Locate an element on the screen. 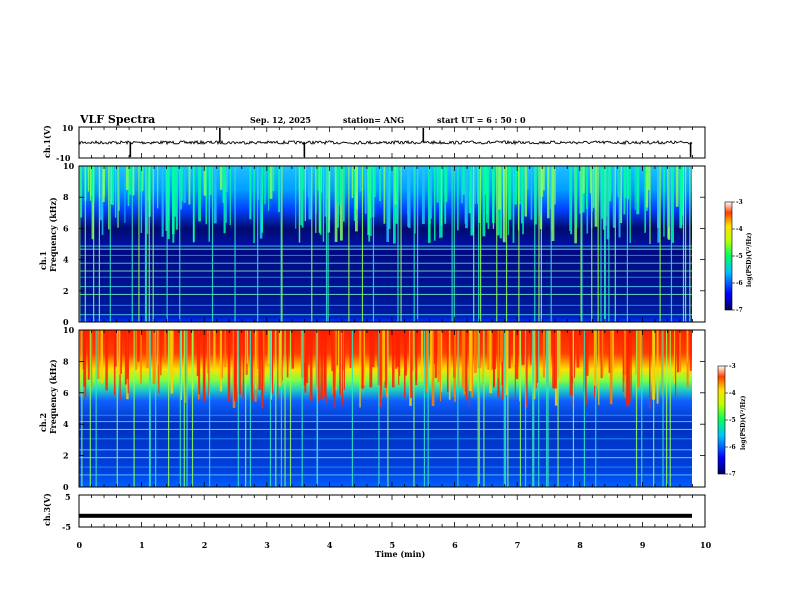 Image resolution: width=792 pixels, height=612 pixels. ytick-label: 10 is located at coordinates (69, 330).